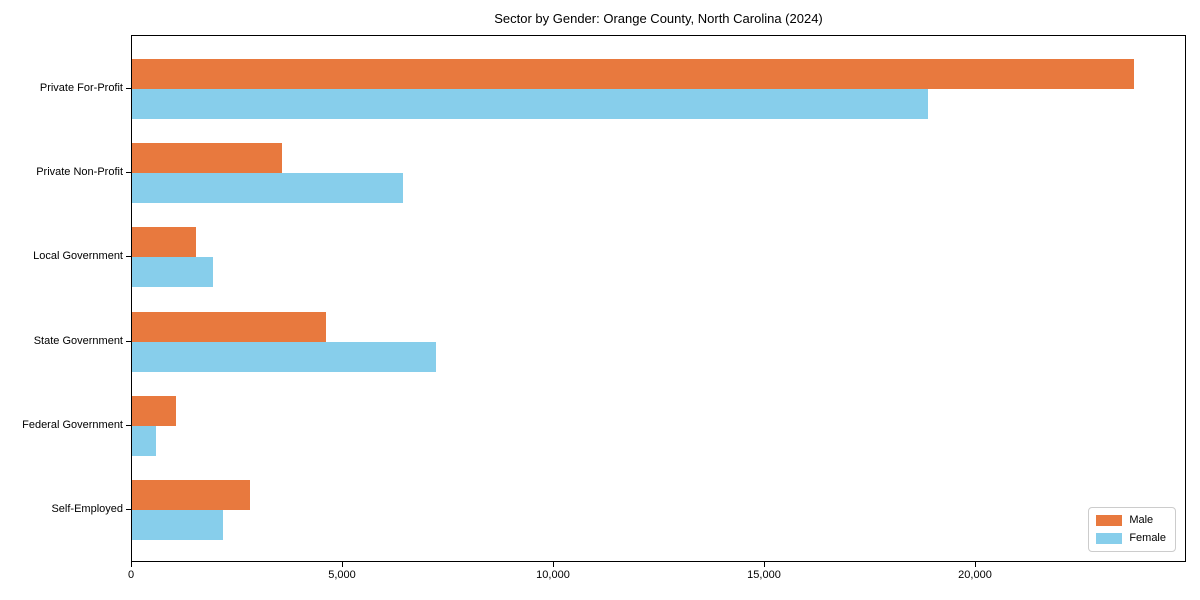  I want to click on y-axis-label-1: Private Non-Profit, so click(79, 172).